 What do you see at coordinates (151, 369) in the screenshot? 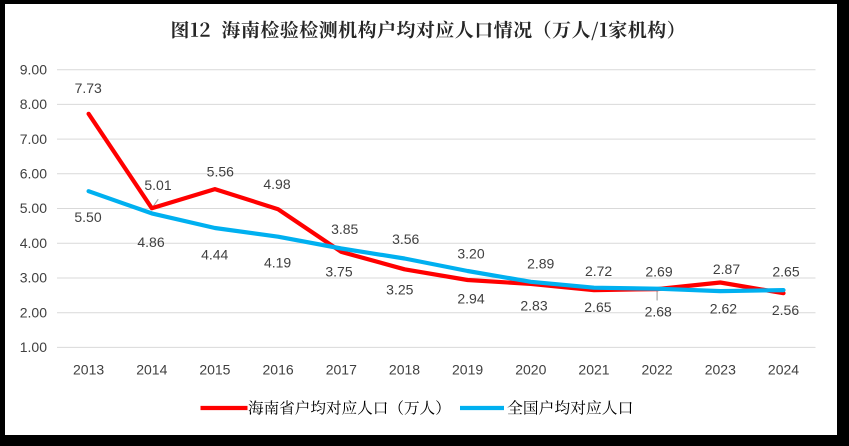
I see `svg-text: 2014` at bounding box center [151, 369].